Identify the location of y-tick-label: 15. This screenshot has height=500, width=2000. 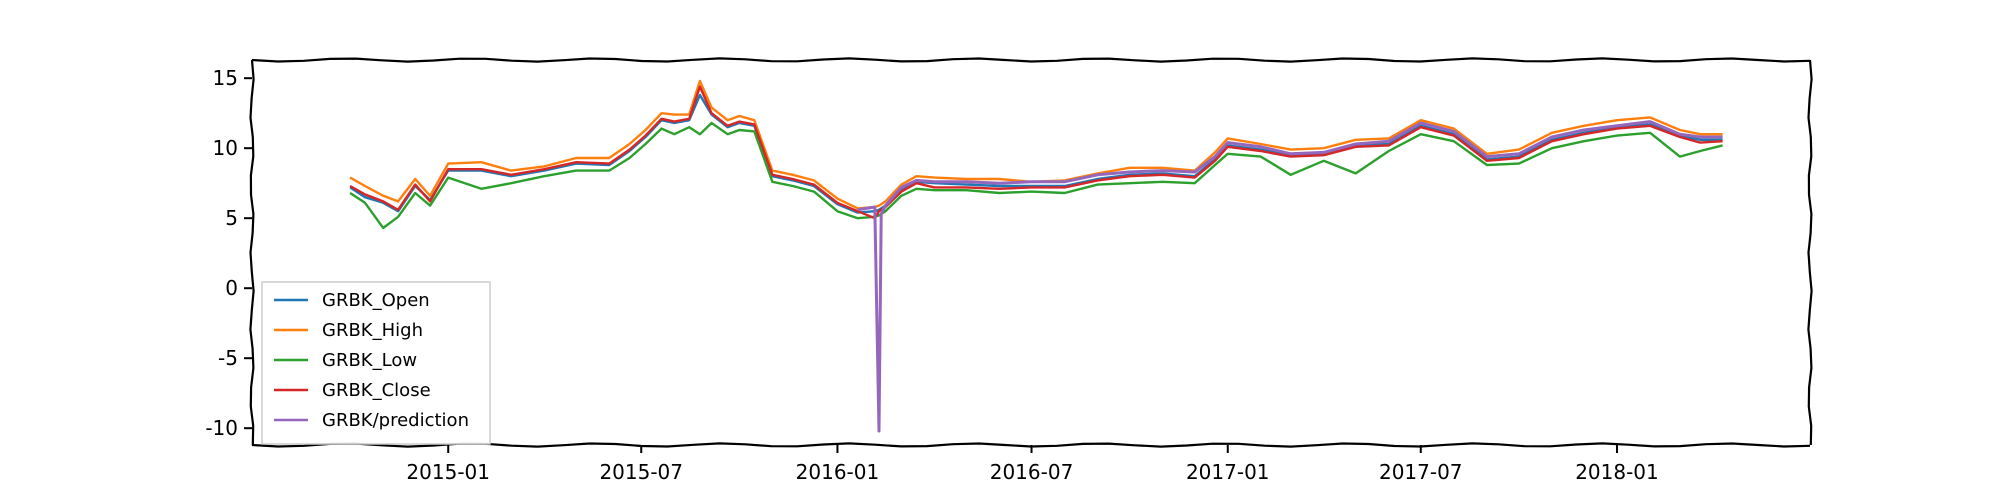
(225, 78).